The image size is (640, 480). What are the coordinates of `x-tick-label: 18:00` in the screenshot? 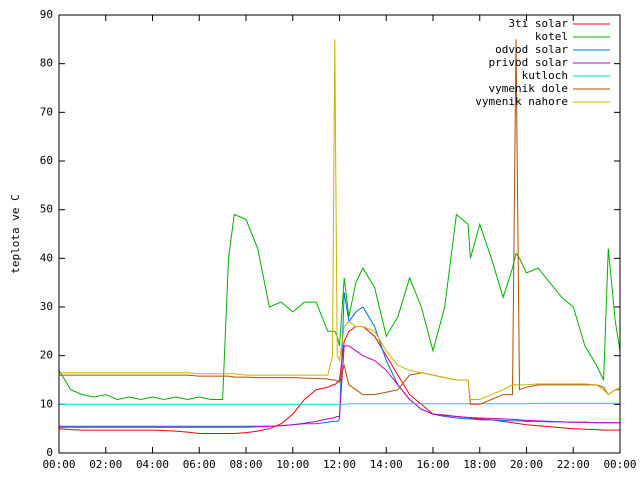 It's located at (479, 464).